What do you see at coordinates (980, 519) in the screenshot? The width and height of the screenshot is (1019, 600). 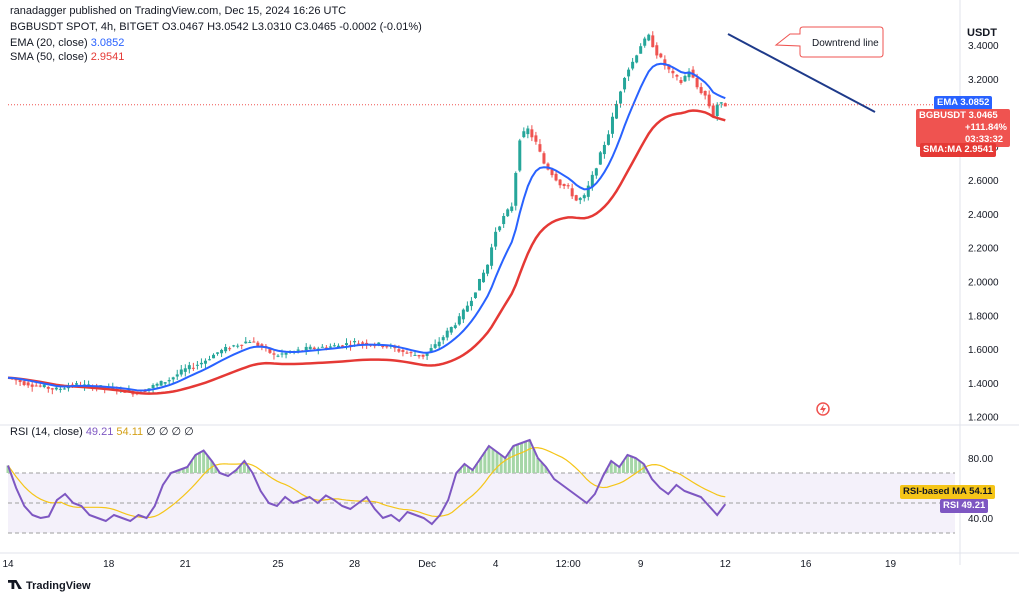 I see `rsi-tick-label: 40.00` at bounding box center [980, 519].